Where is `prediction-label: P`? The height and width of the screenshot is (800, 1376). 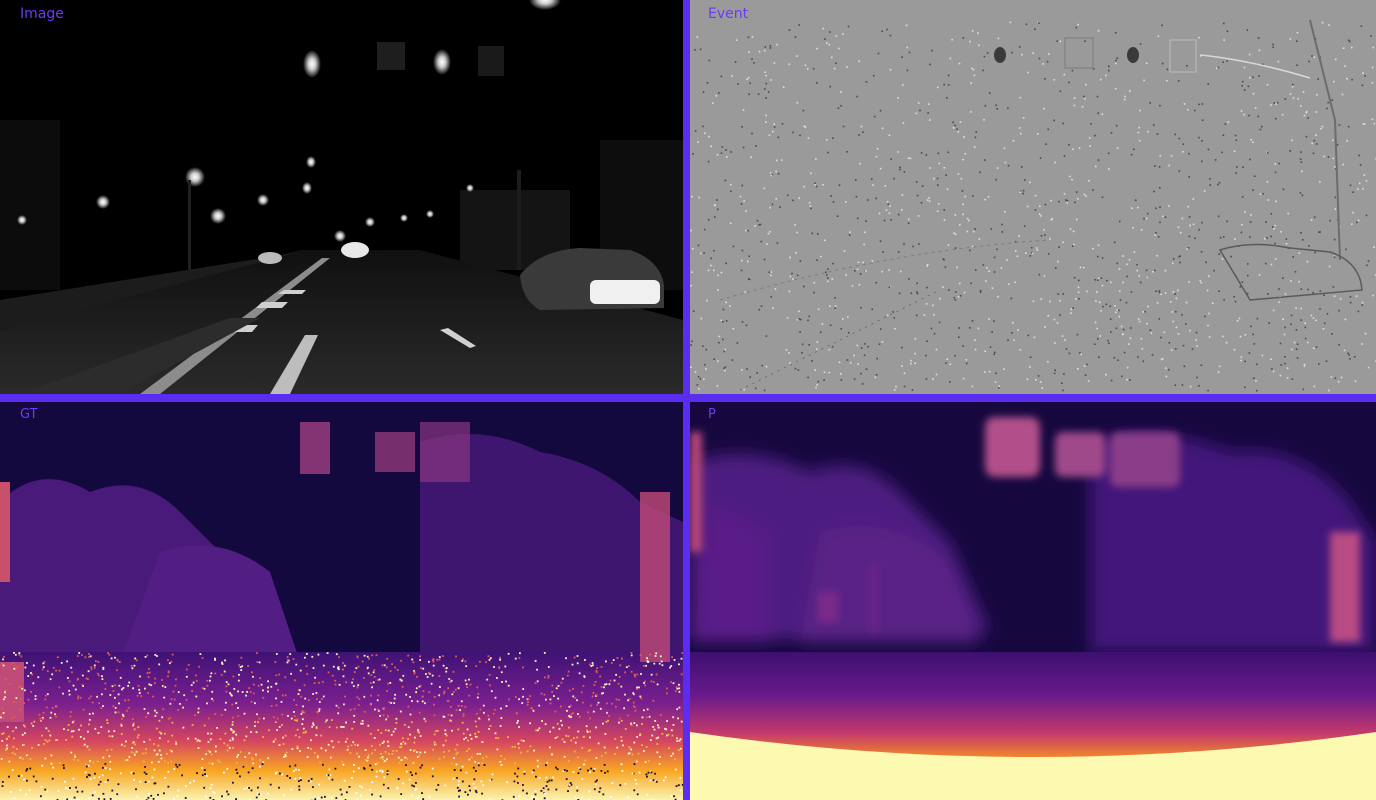 prediction-label: P is located at coordinates (712, 414).